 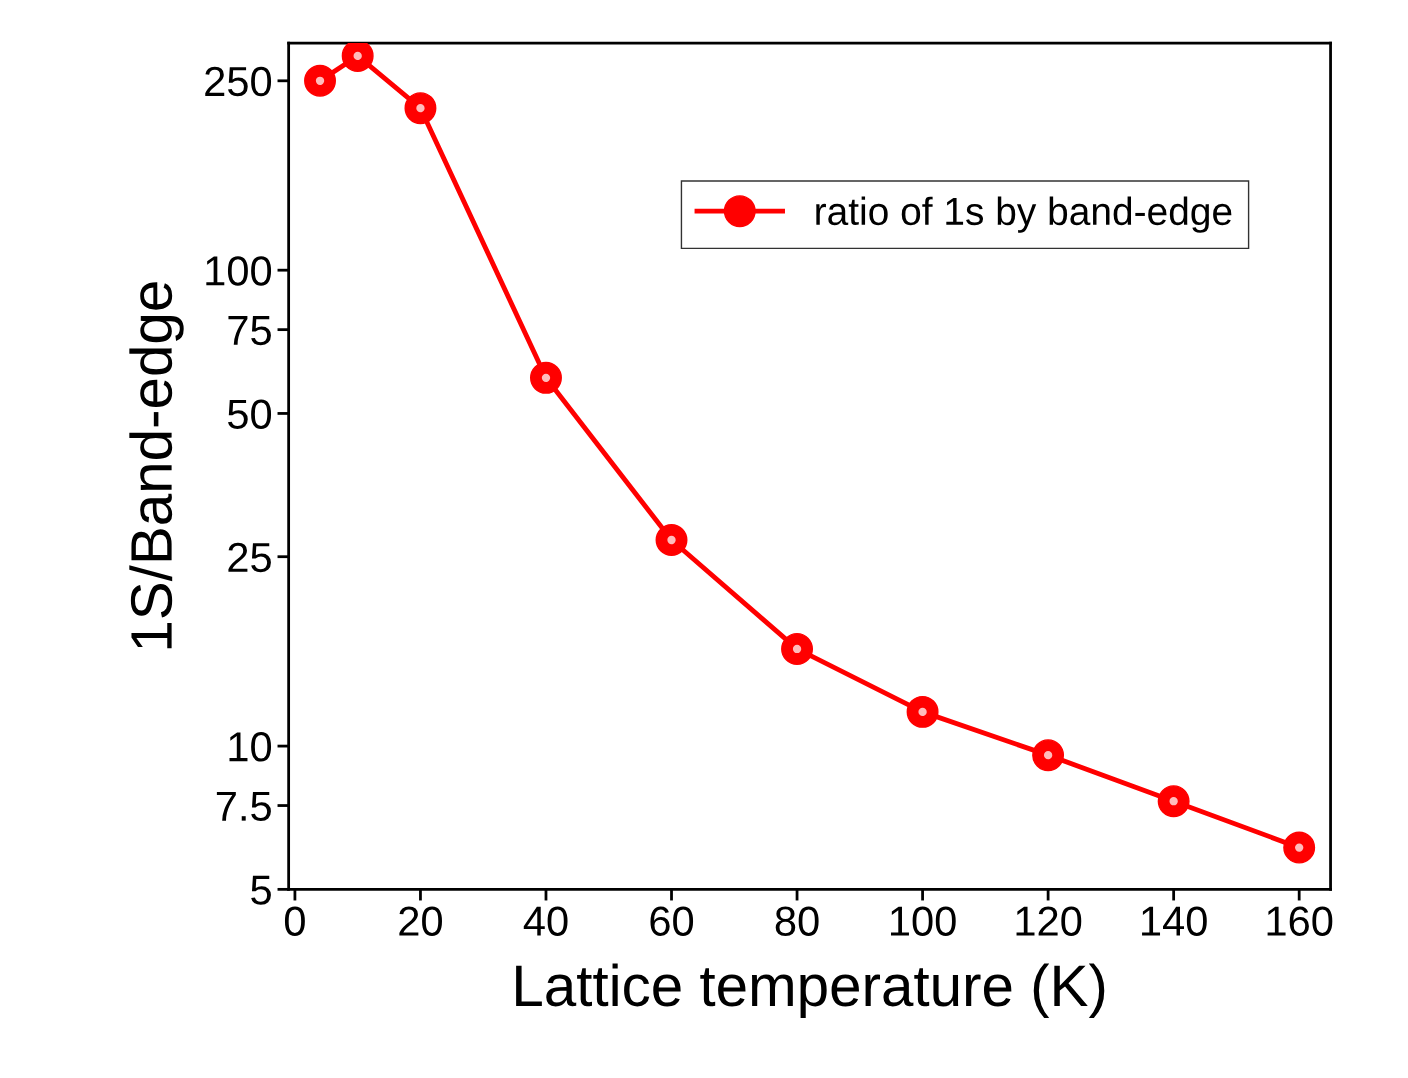 What do you see at coordinates (238, 81) in the screenshot?
I see `y-tick-label: 250` at bounding box center [238, 81].